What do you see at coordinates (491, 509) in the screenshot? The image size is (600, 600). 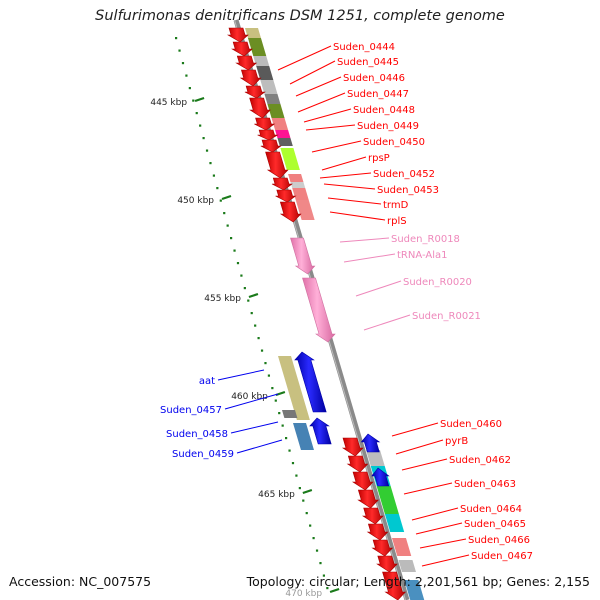 I see `gene-label-suden-0464: Suden_0464` at bounding box center [491, 509].